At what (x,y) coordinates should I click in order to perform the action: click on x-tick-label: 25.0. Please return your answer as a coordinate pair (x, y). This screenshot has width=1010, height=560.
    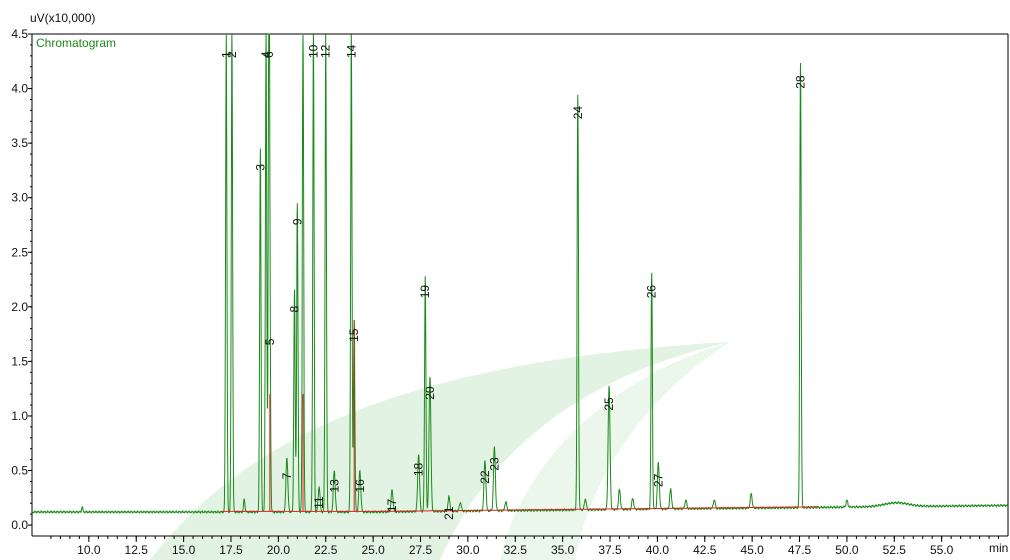
    Looking at the image, I should click on (373, 550).